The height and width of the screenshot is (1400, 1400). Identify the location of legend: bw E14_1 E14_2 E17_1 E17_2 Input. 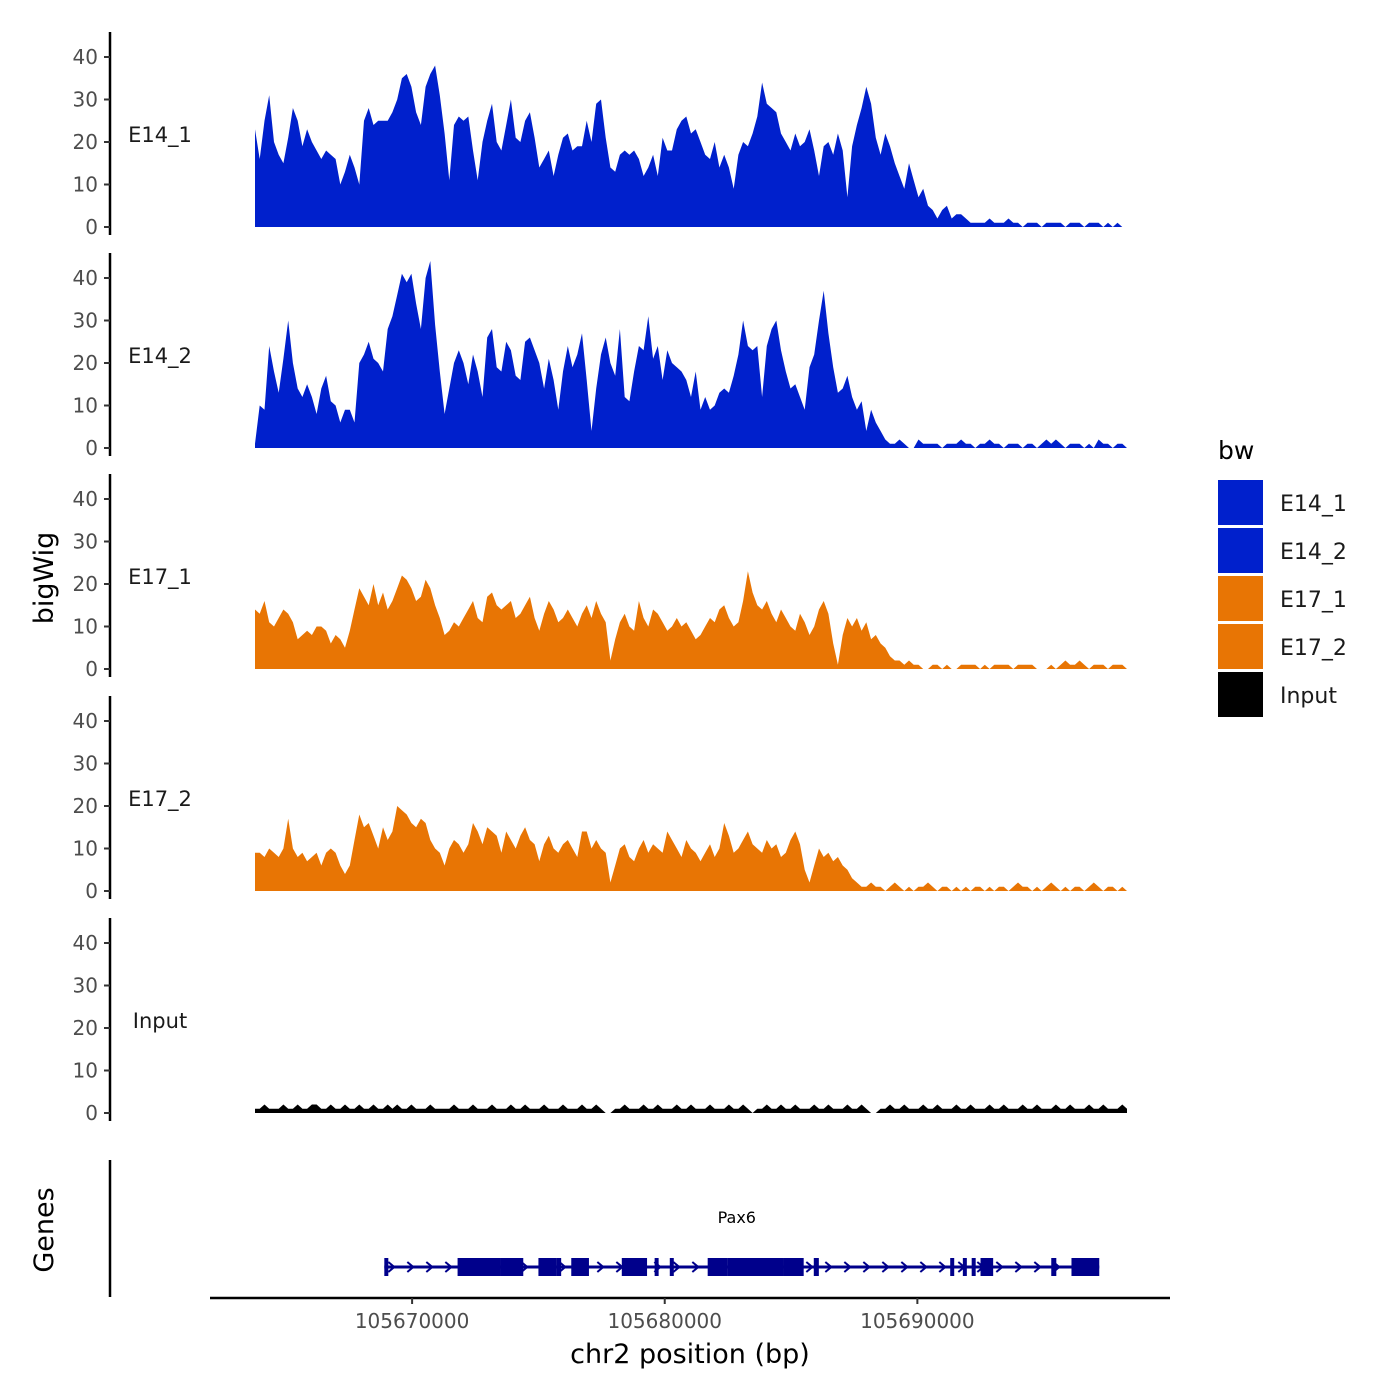
(1282, 576).